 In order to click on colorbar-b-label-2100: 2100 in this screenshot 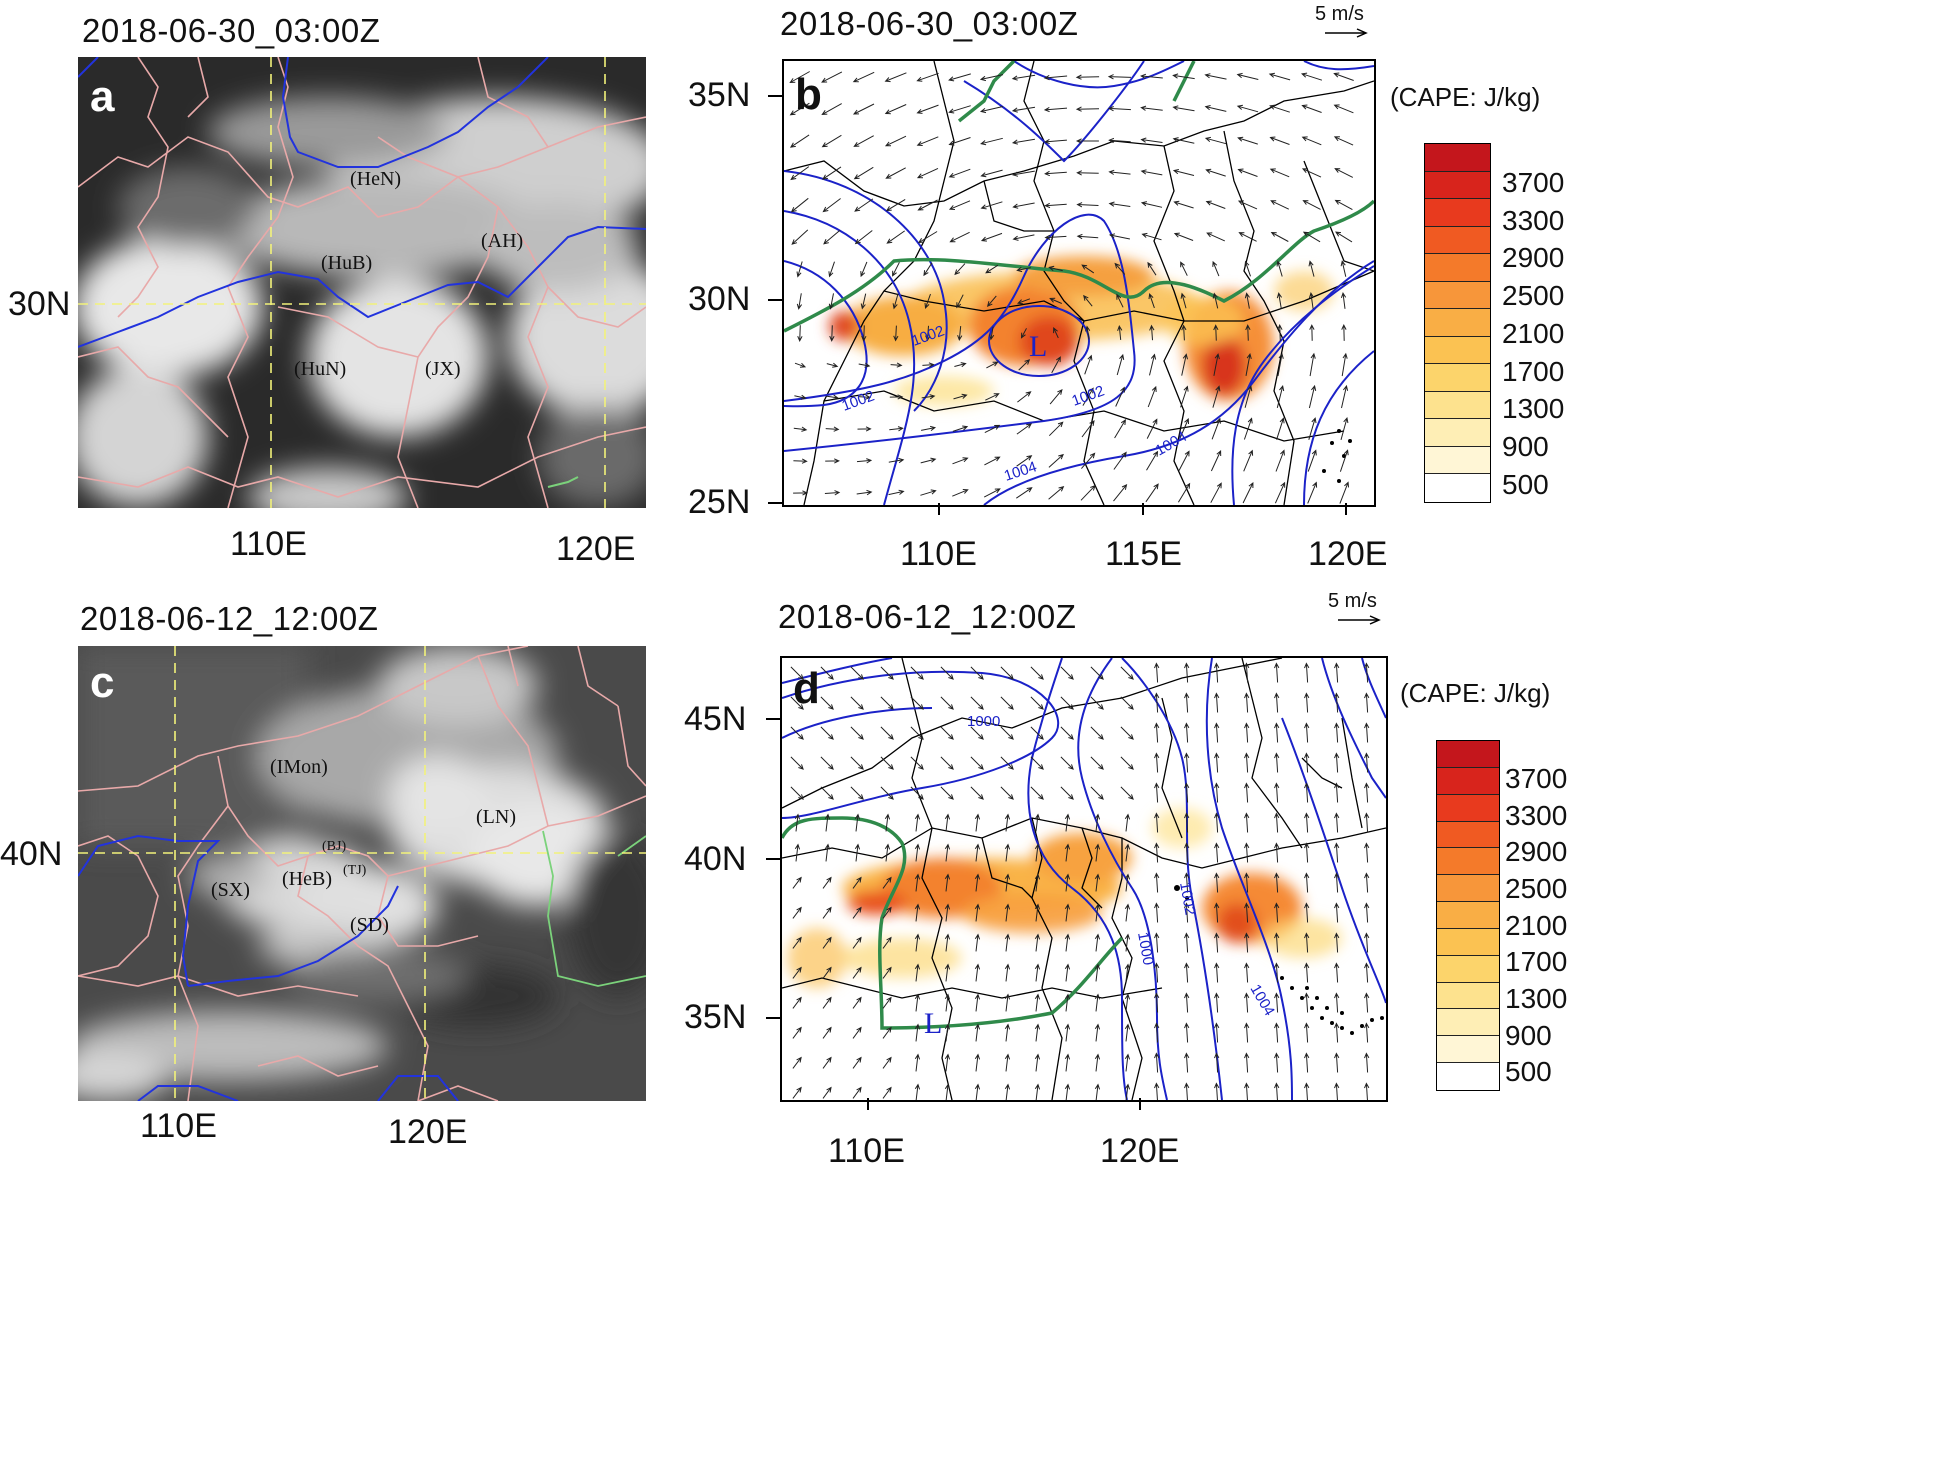, I will do `click(1533, 333)`.